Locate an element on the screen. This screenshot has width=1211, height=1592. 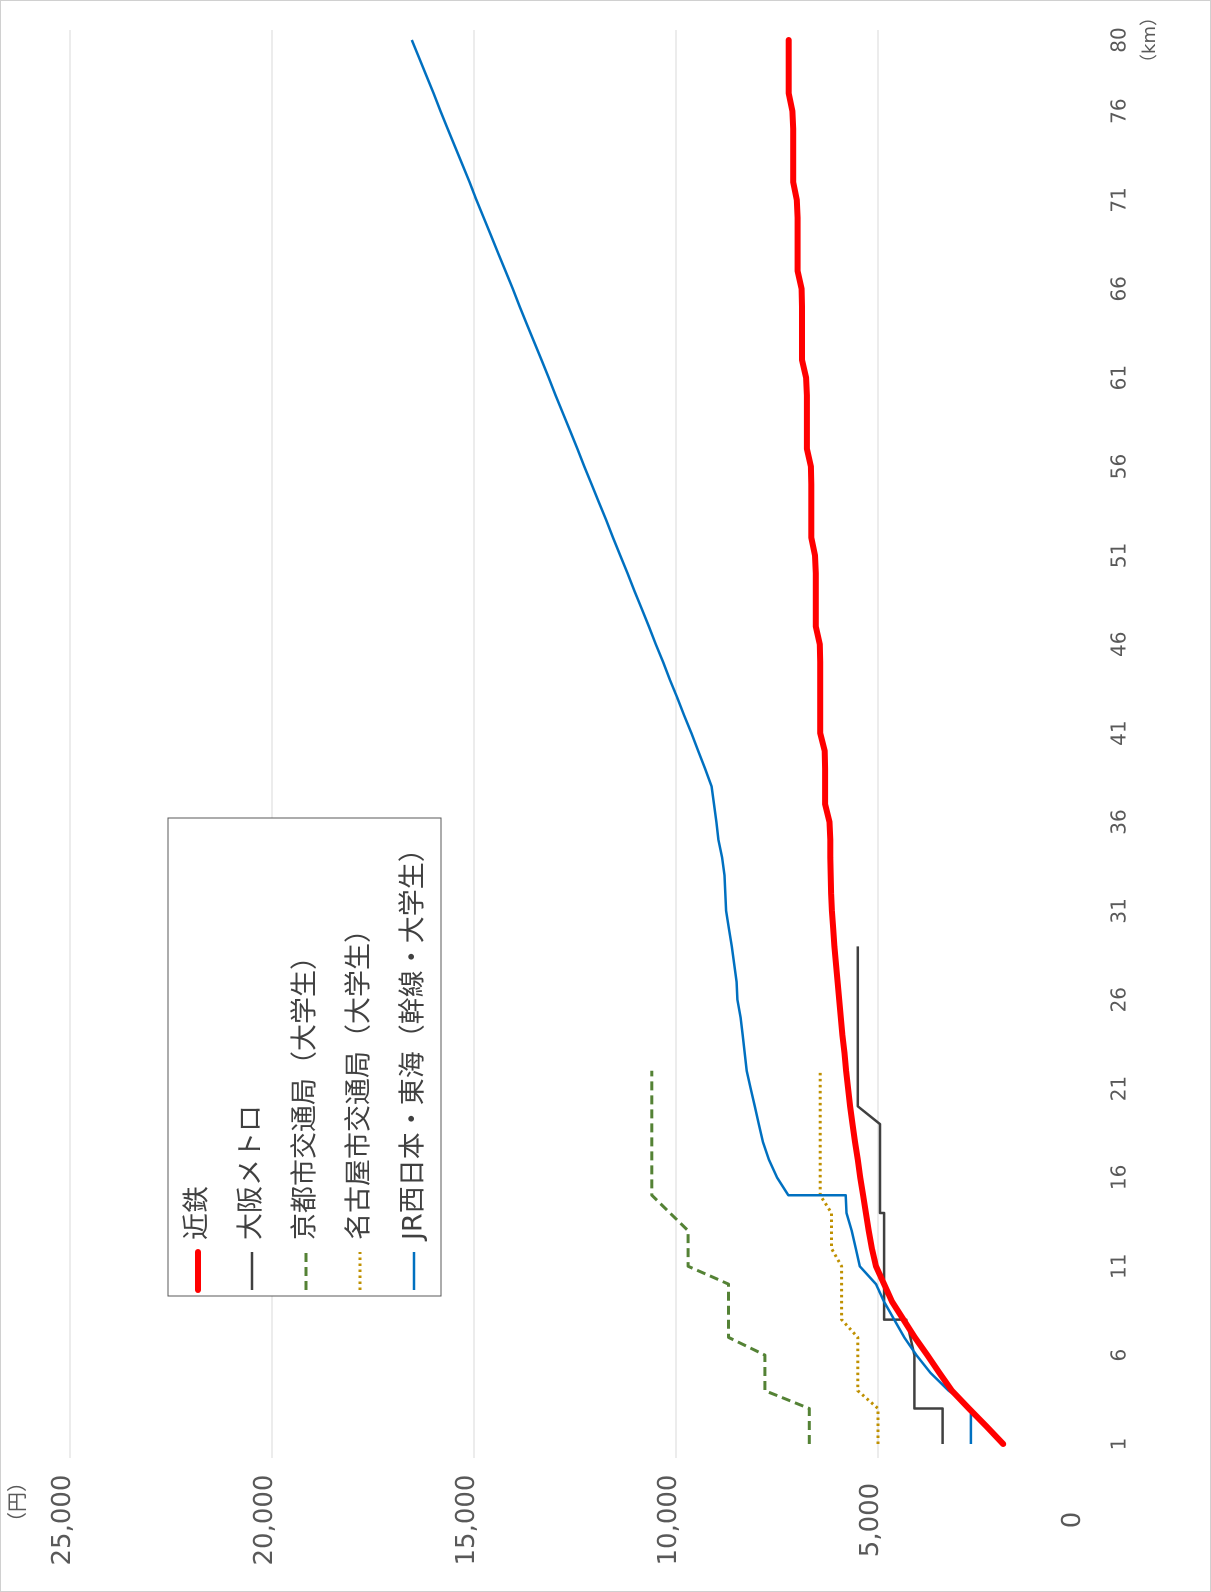
legend-label: 近鉄 is located at coordinates (197, 1213).